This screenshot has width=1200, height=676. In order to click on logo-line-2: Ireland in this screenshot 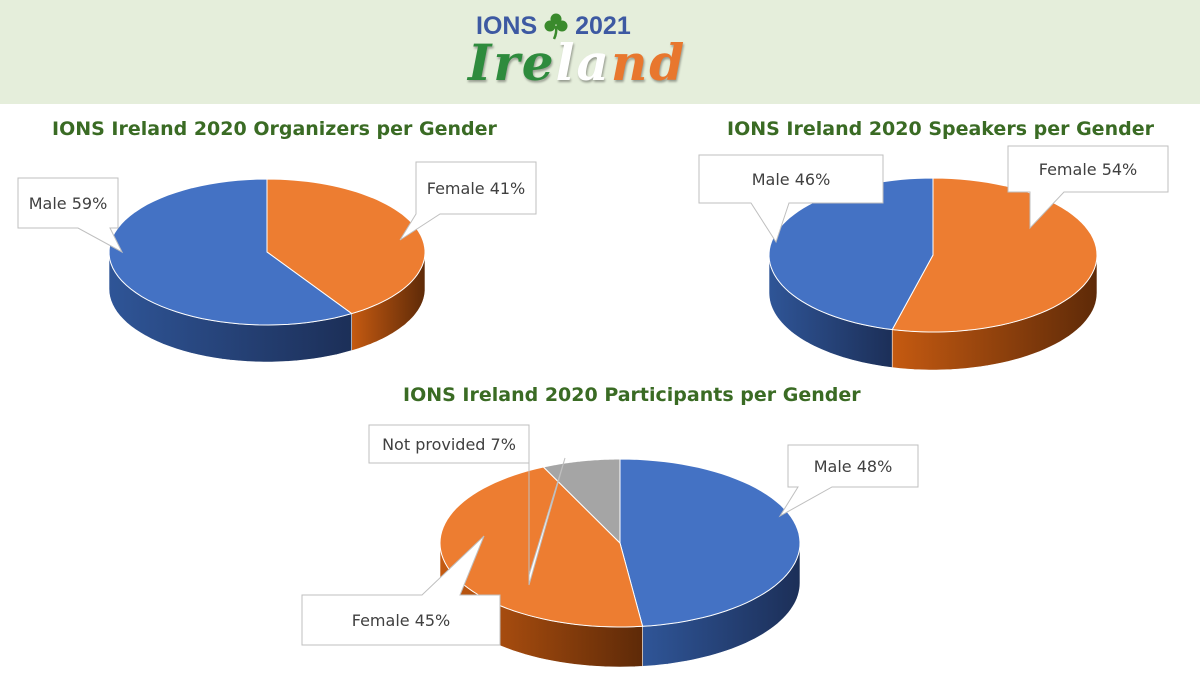, I will do `click(577, 63)`.